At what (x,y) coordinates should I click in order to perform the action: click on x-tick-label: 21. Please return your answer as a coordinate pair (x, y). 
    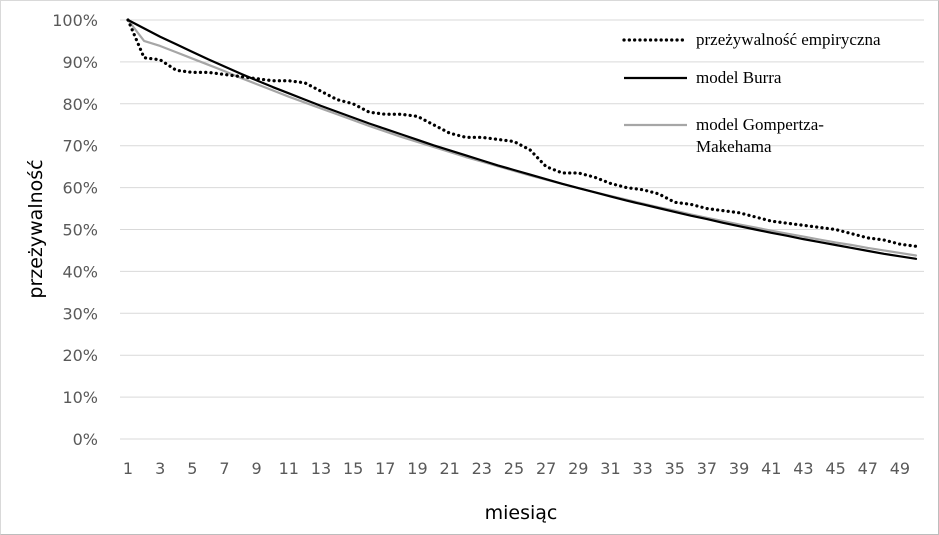
    Looking at the image, I should click on (449, 468).